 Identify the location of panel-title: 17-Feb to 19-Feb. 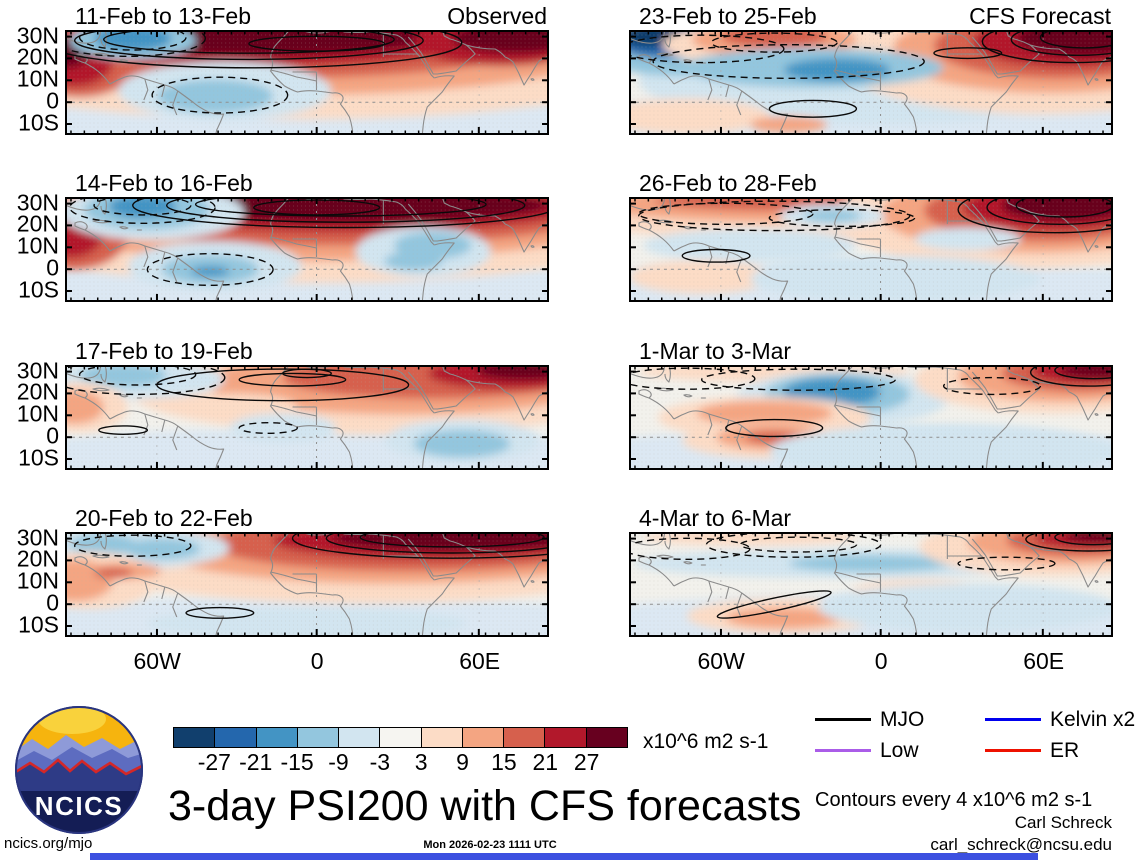
(164, 351).